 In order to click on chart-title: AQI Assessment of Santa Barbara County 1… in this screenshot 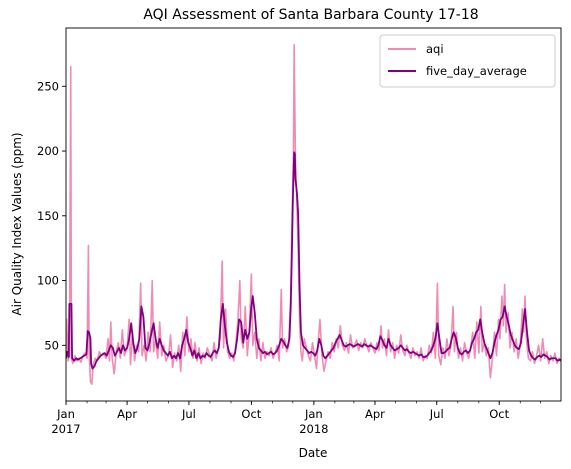, I will do `click(310, 15)`.